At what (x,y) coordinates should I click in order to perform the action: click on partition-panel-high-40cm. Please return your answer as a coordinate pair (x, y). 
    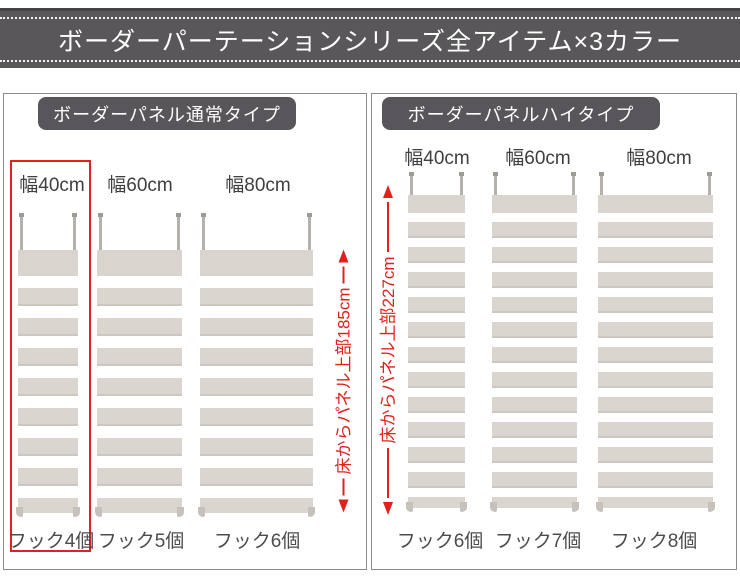
    Looking at the image, I should click on (436, 343).